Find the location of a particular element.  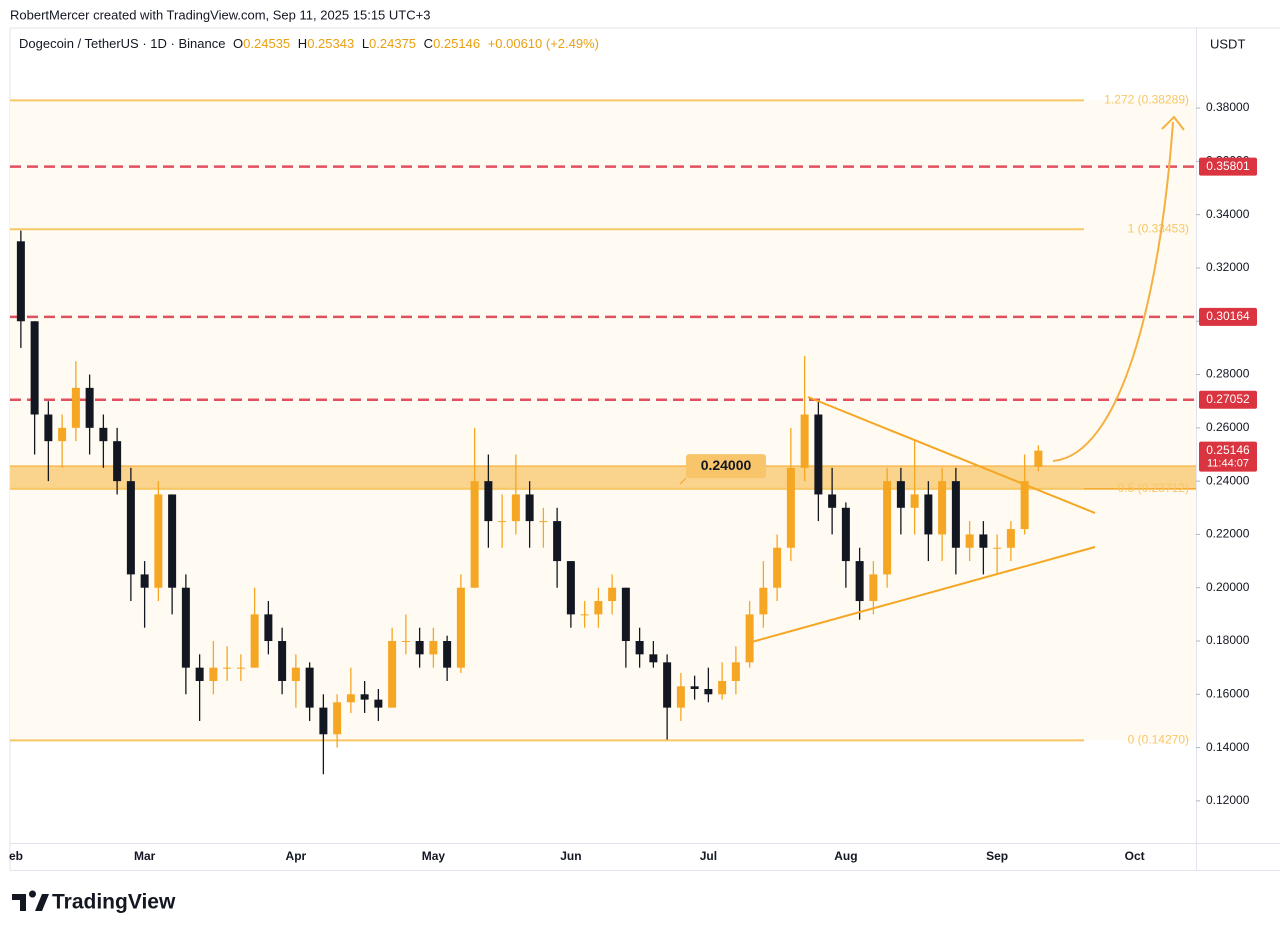

logo: TradingView is located at coordinates (94, 902).